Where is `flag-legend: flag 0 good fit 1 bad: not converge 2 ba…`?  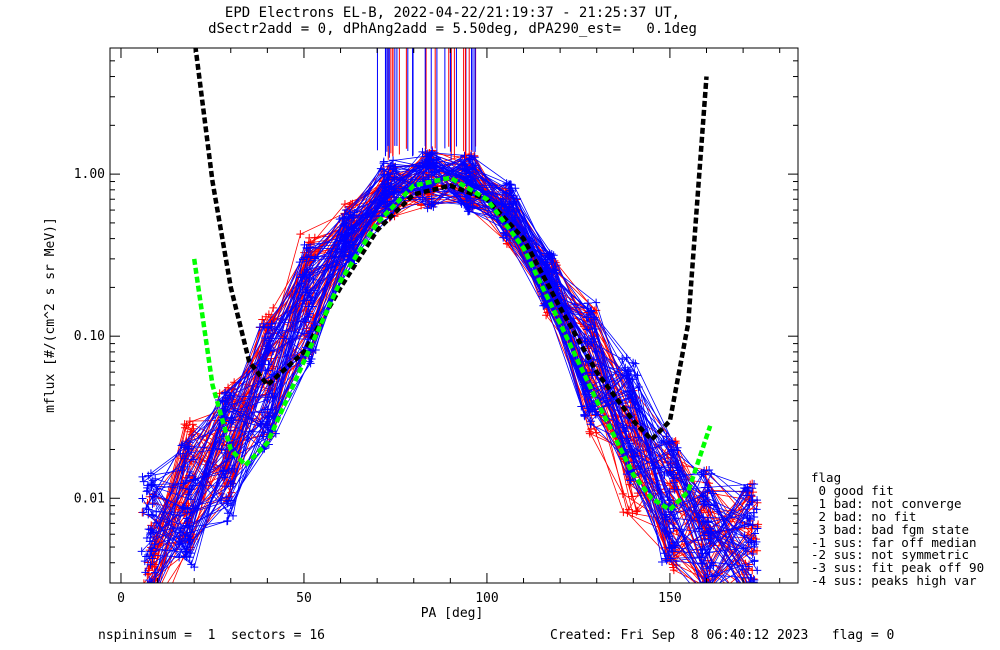
flag-legend: flag 0 good fit 1 bad: not converge 2 ba… is located at coordinates (897, 529).